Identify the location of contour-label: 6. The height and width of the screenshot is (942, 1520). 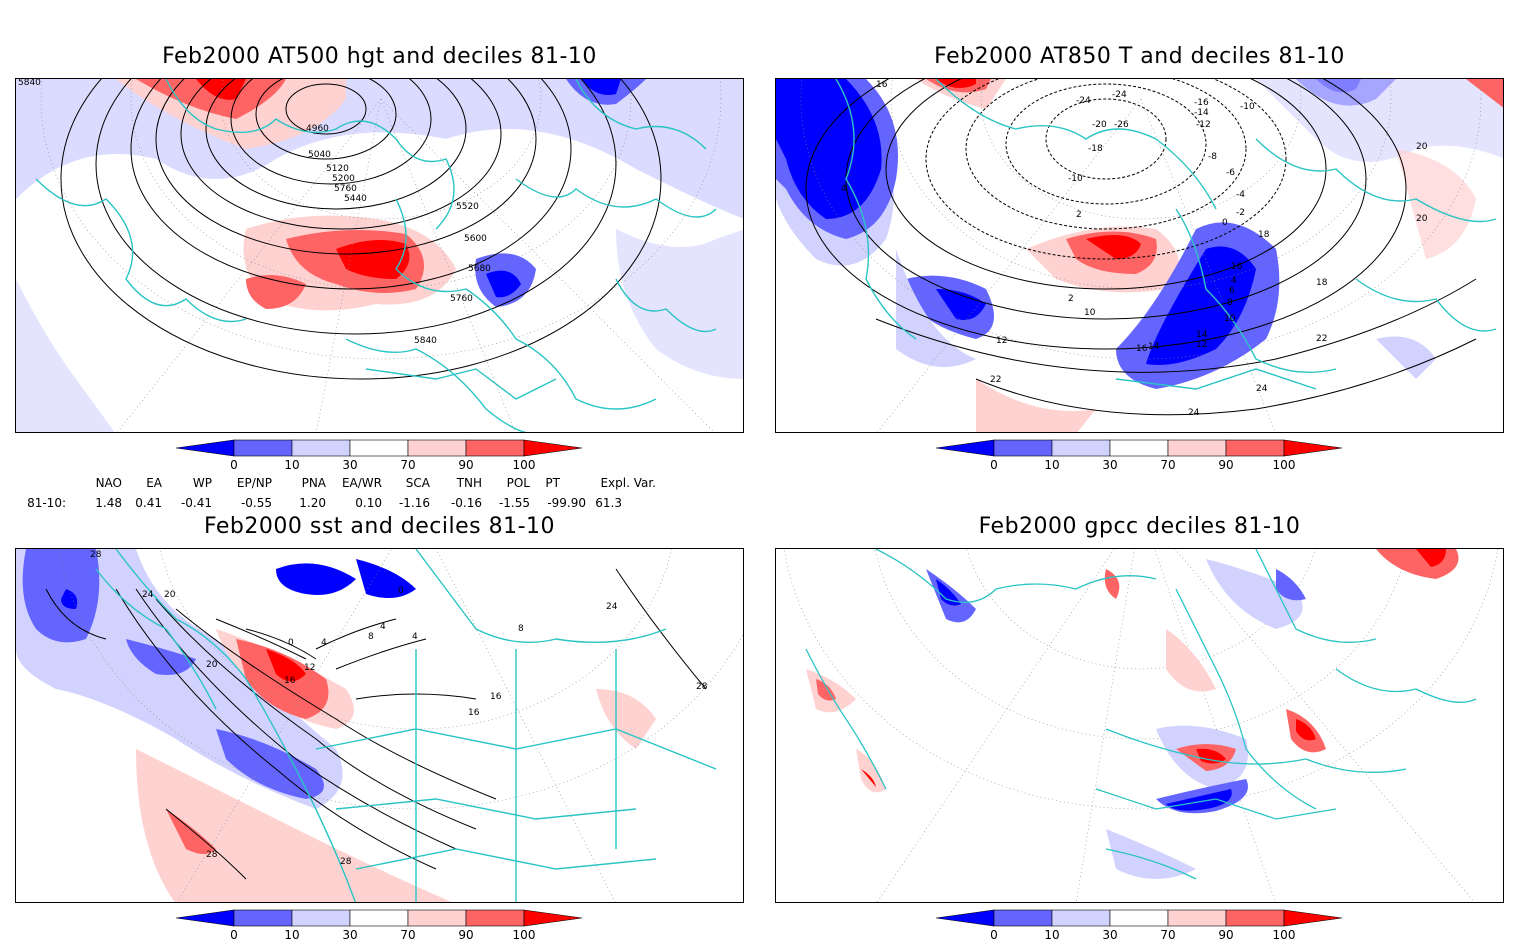
(1232, 291).